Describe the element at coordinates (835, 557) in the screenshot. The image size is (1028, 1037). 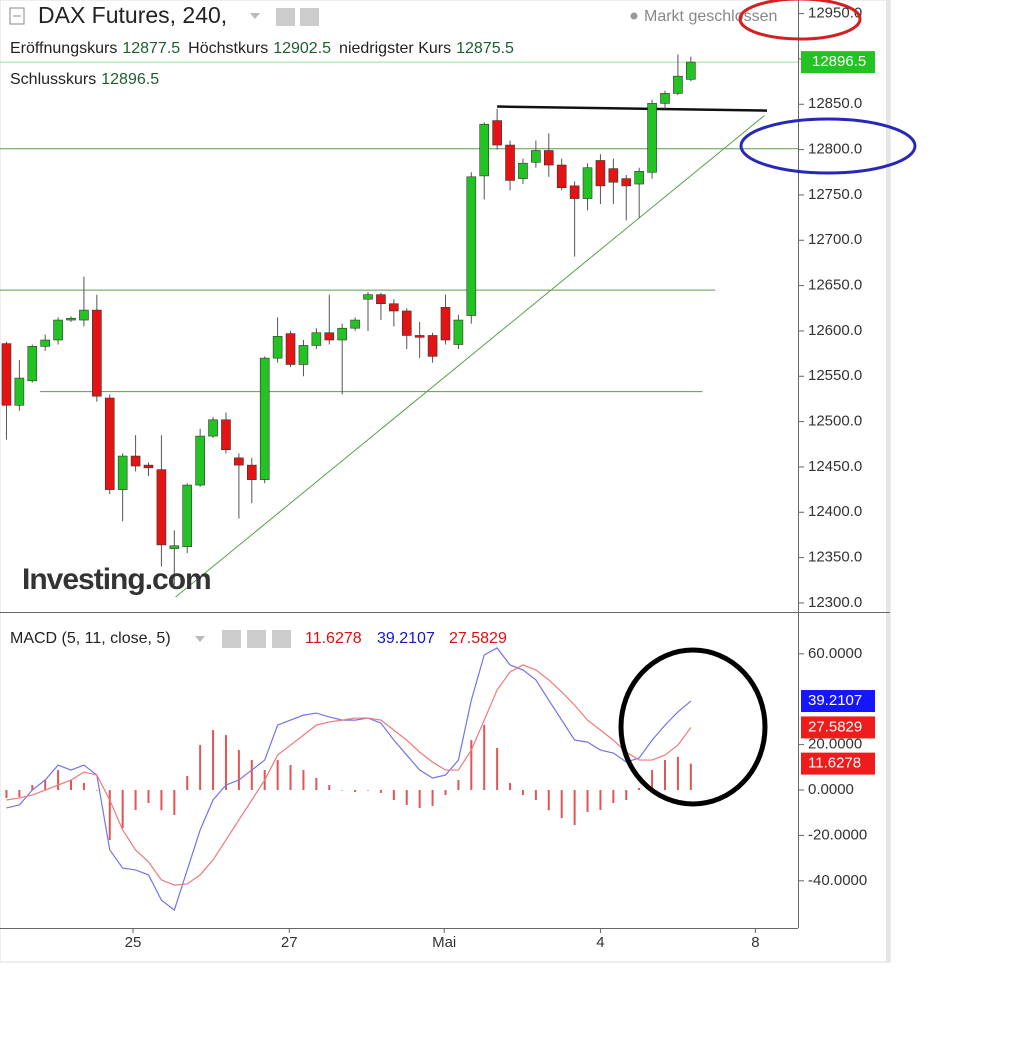
I see `y-tick-label: 12350.0` at that location.